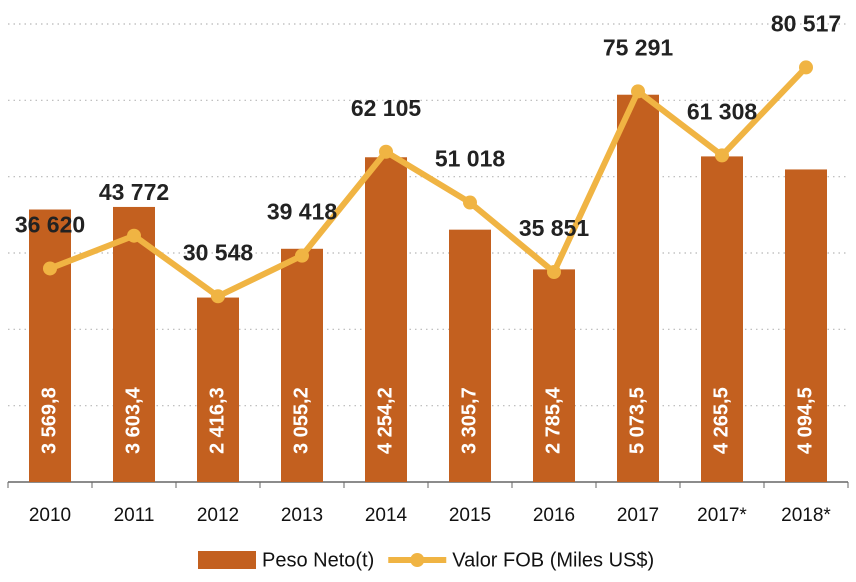 This screenshot has width=856, height=582. Describe the element at coordinates (469, 420) in the screenshot. I see `bar-value-label: 3 305,7` at that location.